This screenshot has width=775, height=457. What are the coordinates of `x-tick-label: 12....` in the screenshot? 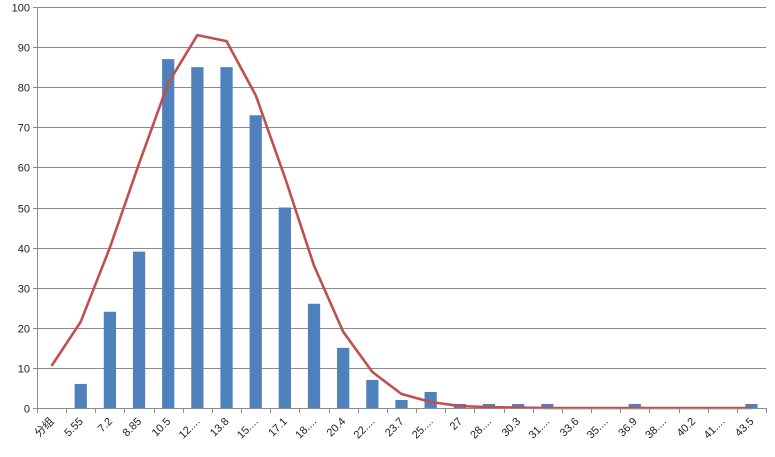 It's located at (190, 429).